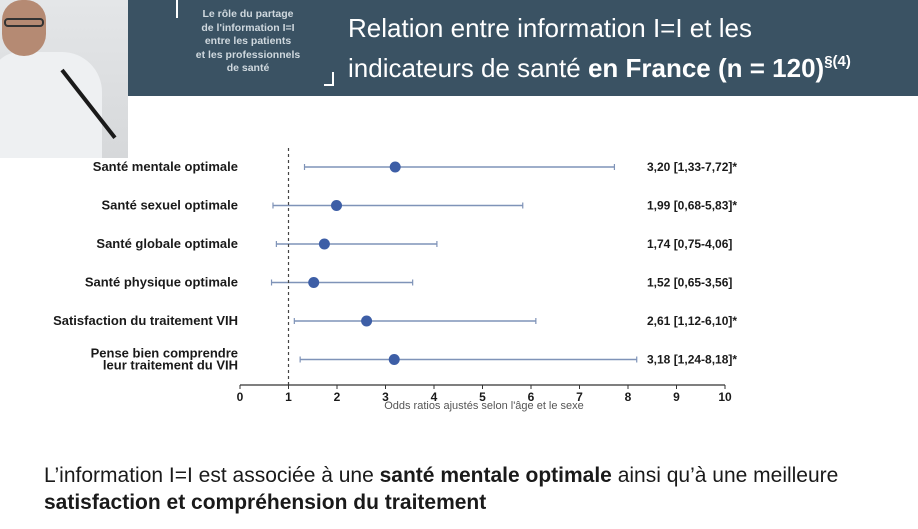 The height and width of the screenshot is (529, 918). What do you see at coordinates (495, 475) in the screenshot?
I see `conclusion-bold1: santé mentale optimale` at bounding box center [495, 475].